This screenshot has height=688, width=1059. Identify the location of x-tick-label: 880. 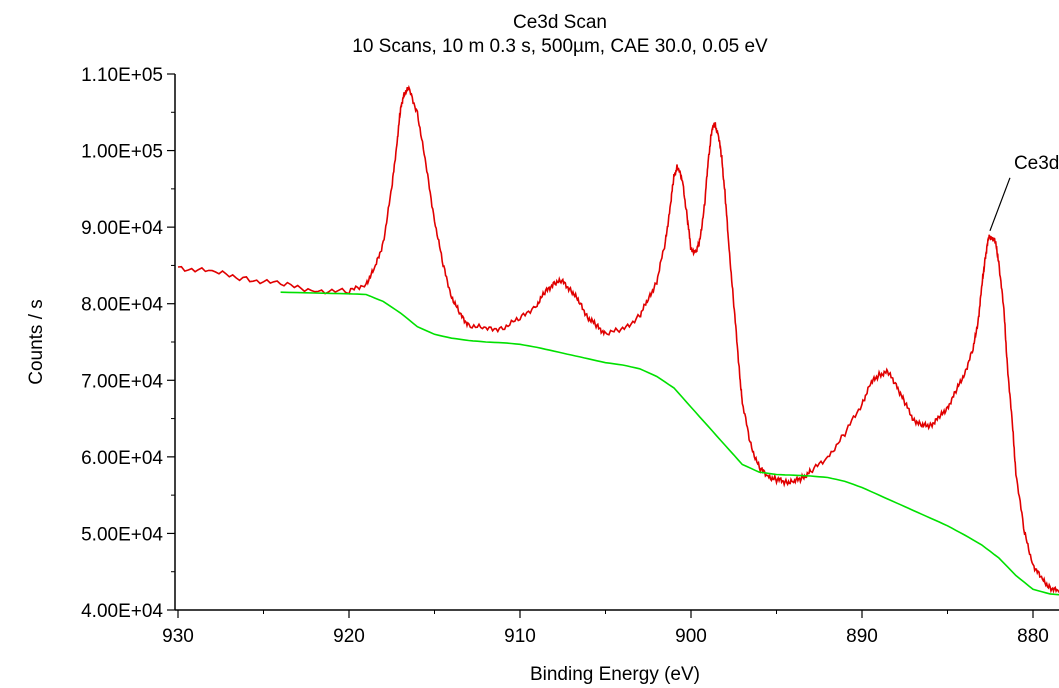
(1033, 636).